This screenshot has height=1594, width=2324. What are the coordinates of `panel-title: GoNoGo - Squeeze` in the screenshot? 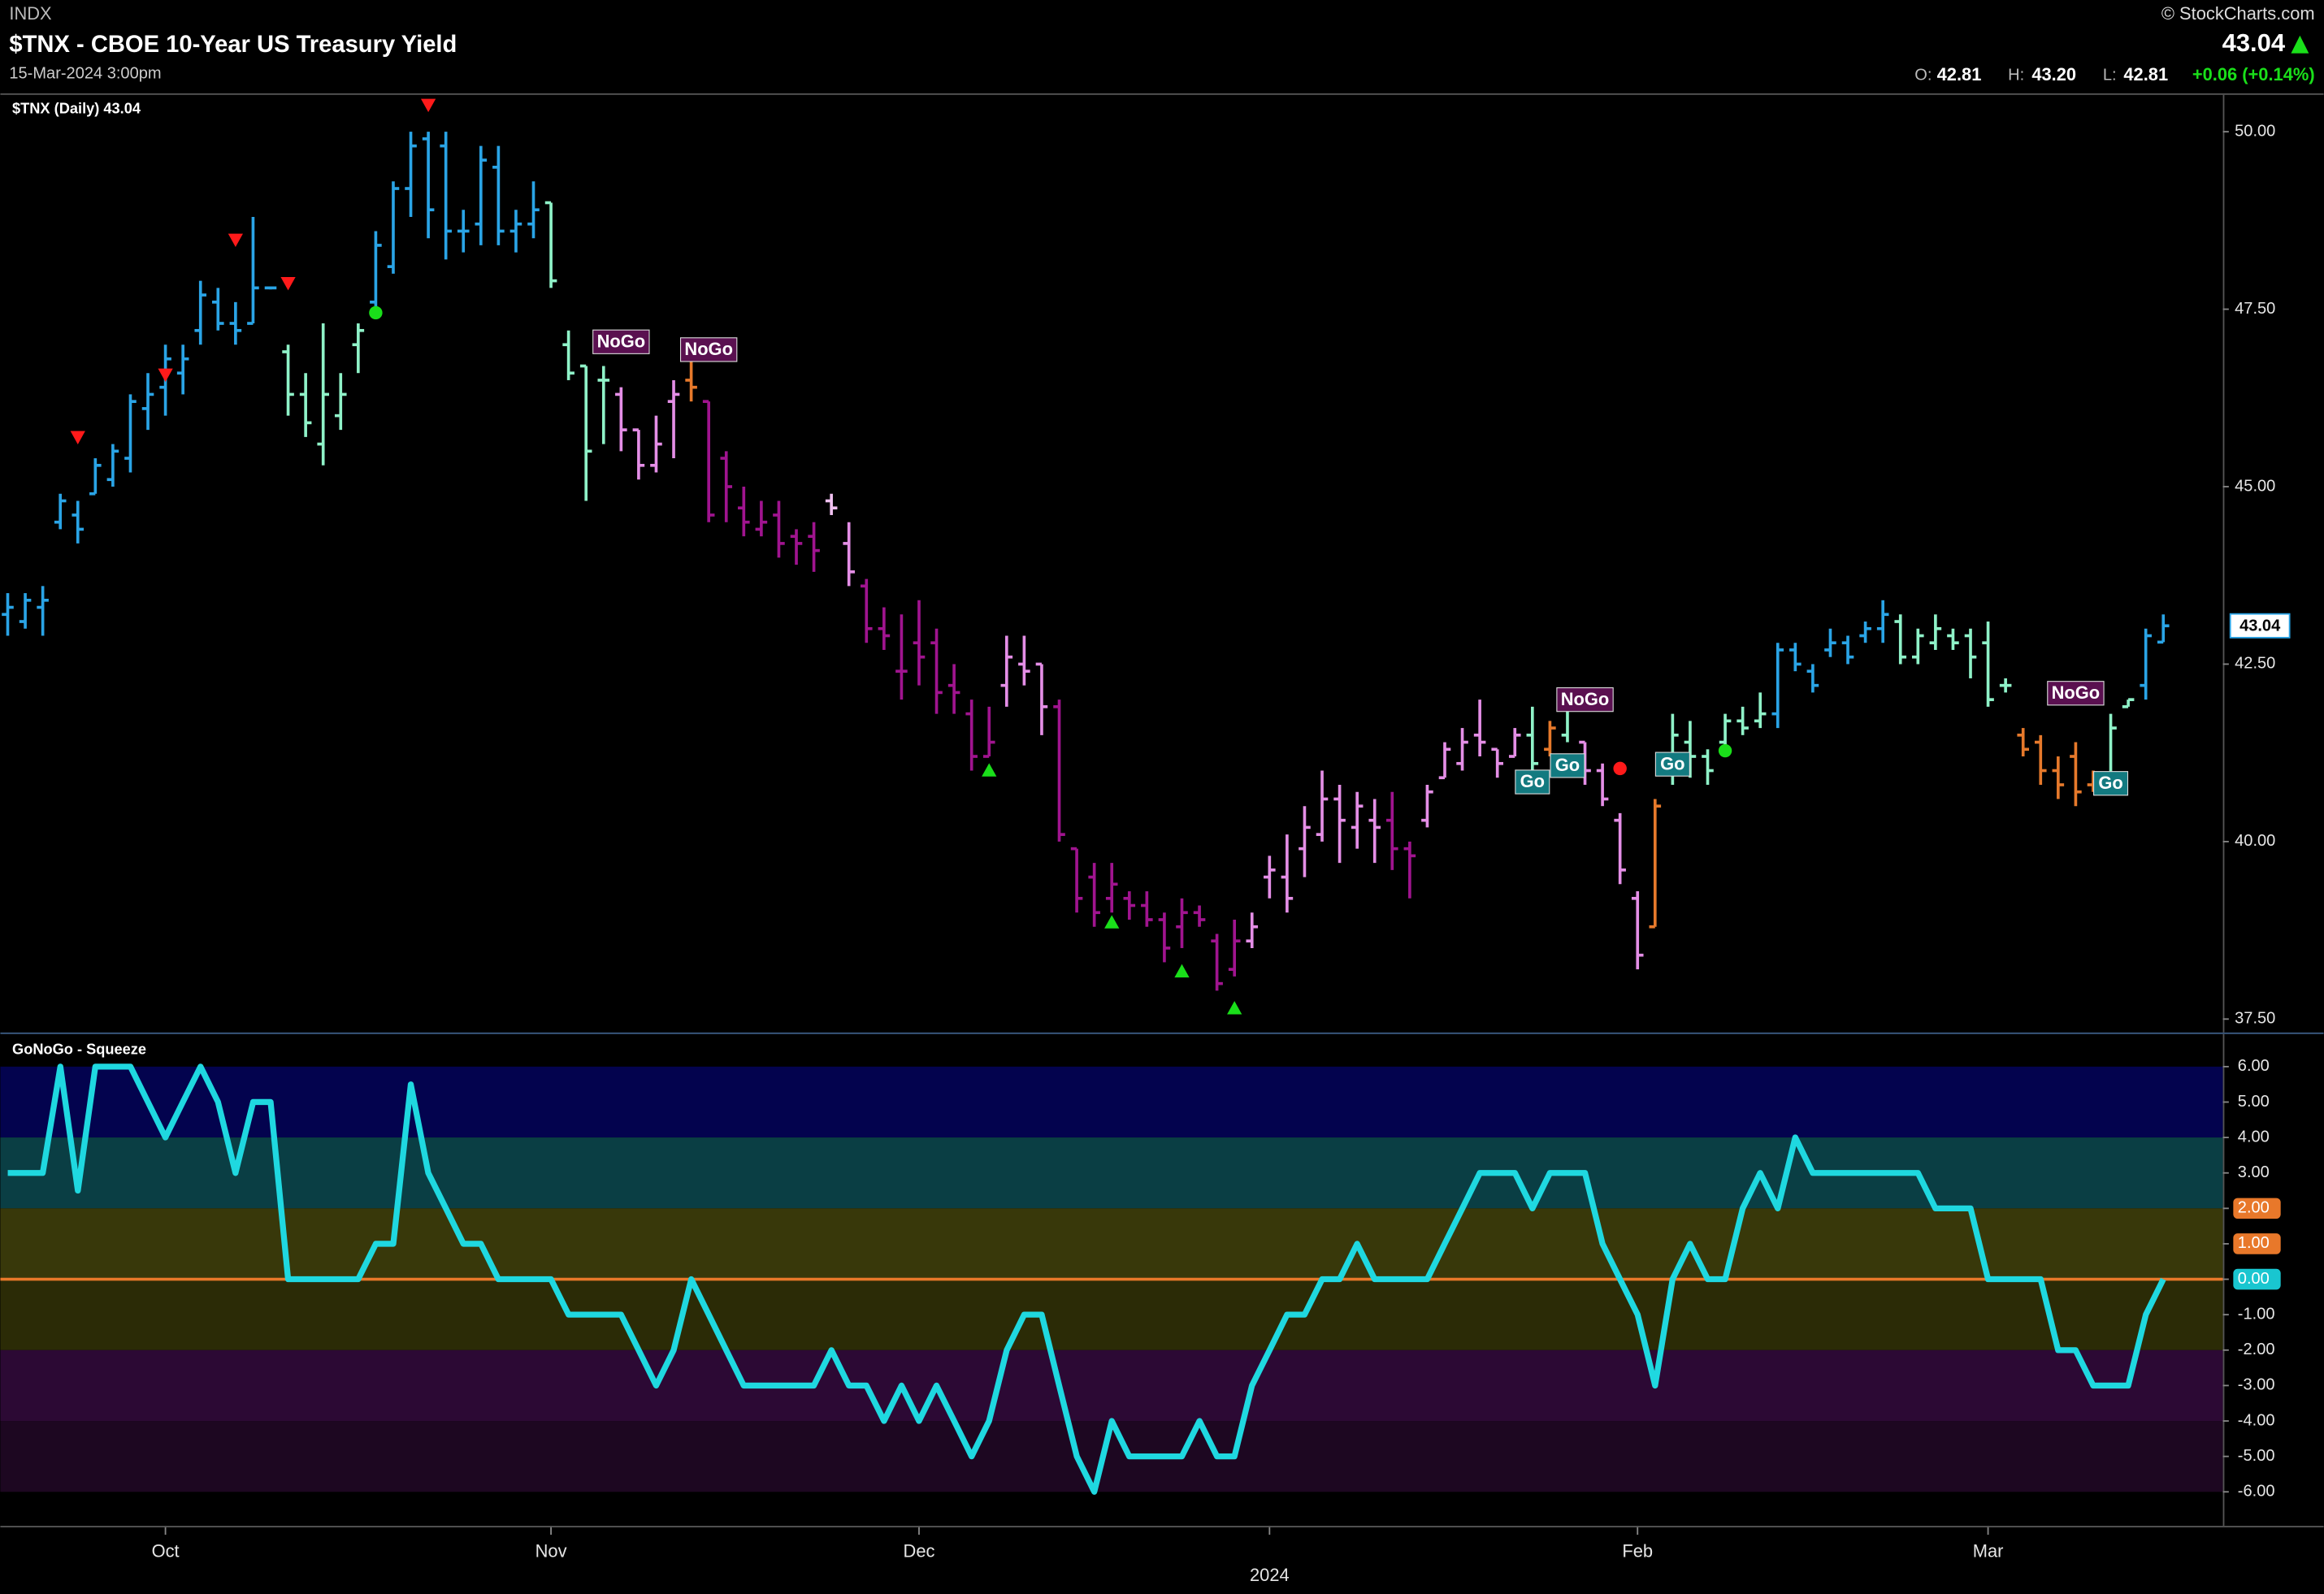 It's located at (79, 1050).